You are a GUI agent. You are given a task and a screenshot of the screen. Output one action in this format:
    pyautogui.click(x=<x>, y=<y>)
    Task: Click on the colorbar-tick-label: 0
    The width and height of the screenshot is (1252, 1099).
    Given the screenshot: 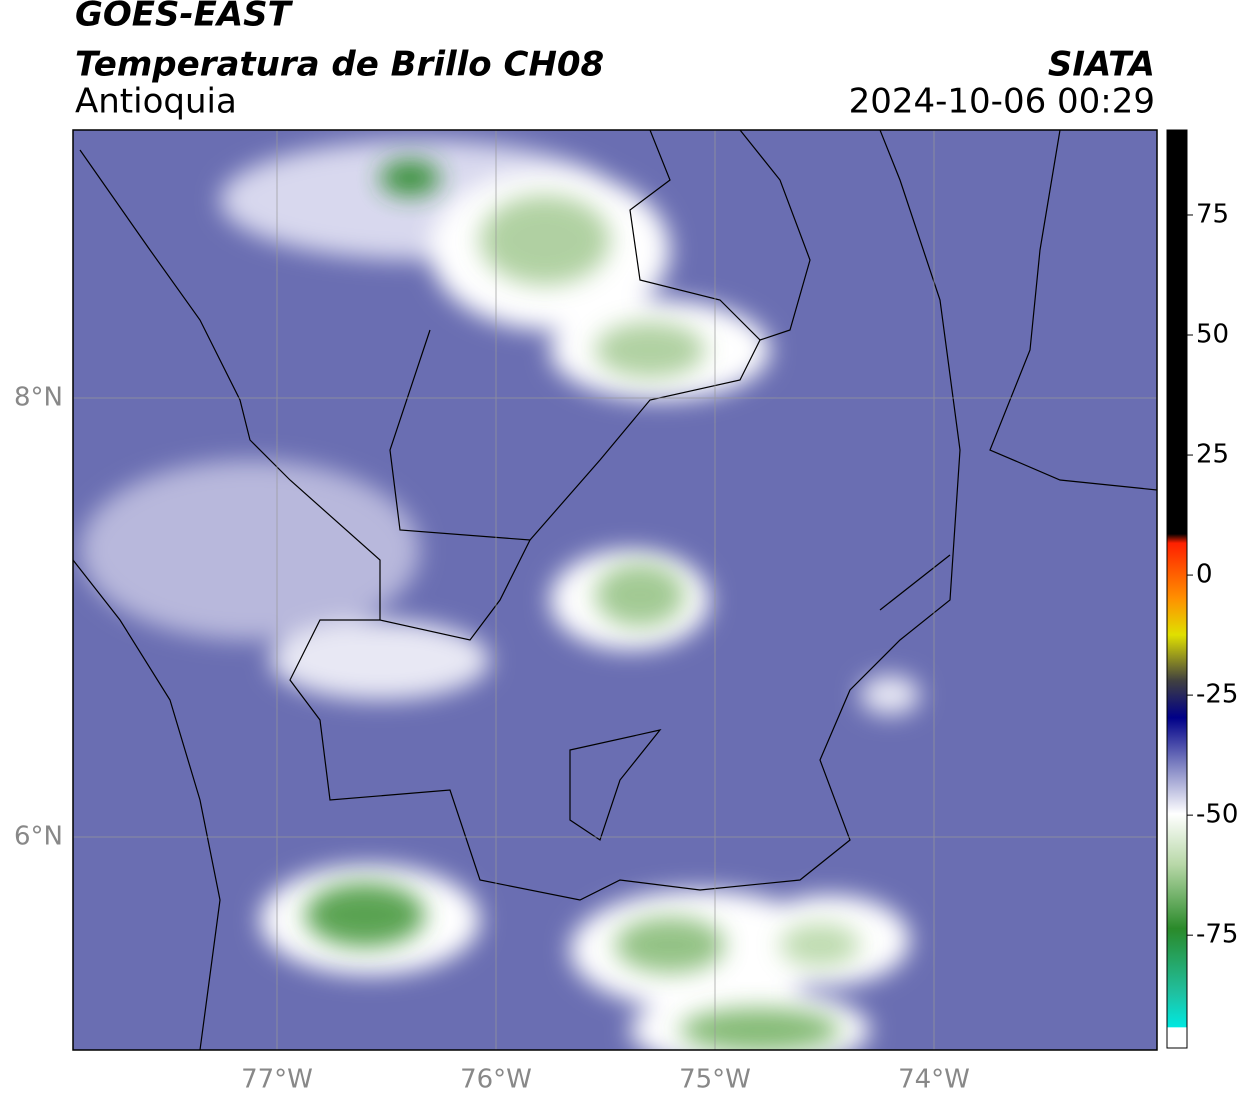 What is the action you would take?
    pyautogui.click(x=1204, y=575)
    